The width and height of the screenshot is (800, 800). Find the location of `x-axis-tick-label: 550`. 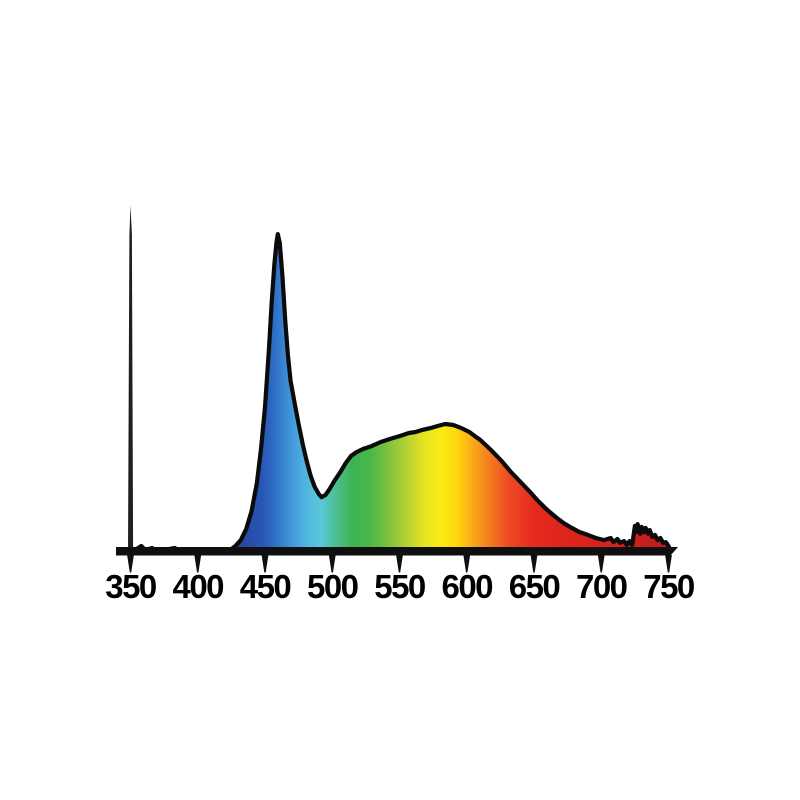

x-axis-tick-label: 550 is located at coordinates (399, 586).